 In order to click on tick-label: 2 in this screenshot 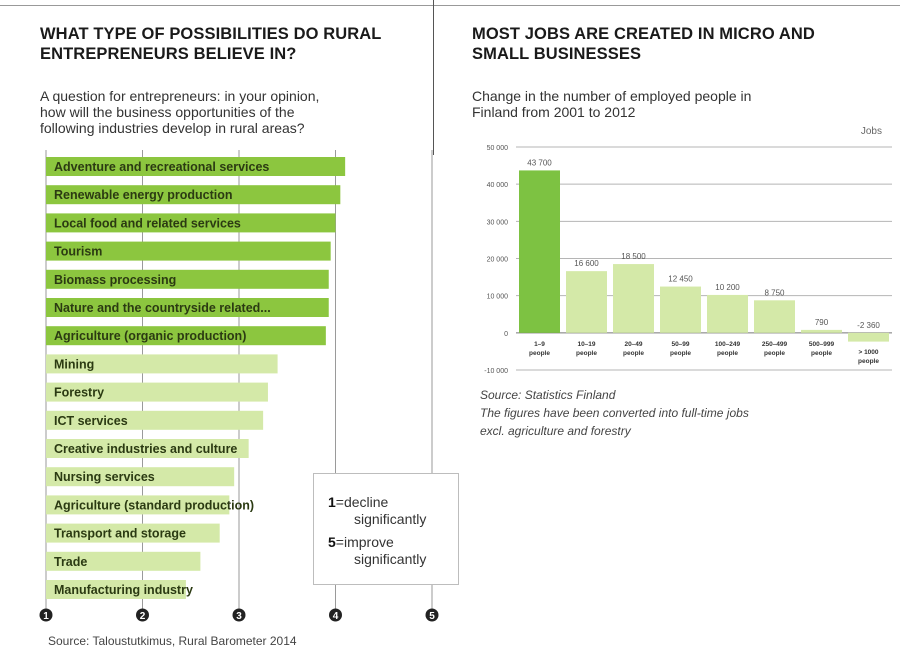, I will do `click(143, 616)`.